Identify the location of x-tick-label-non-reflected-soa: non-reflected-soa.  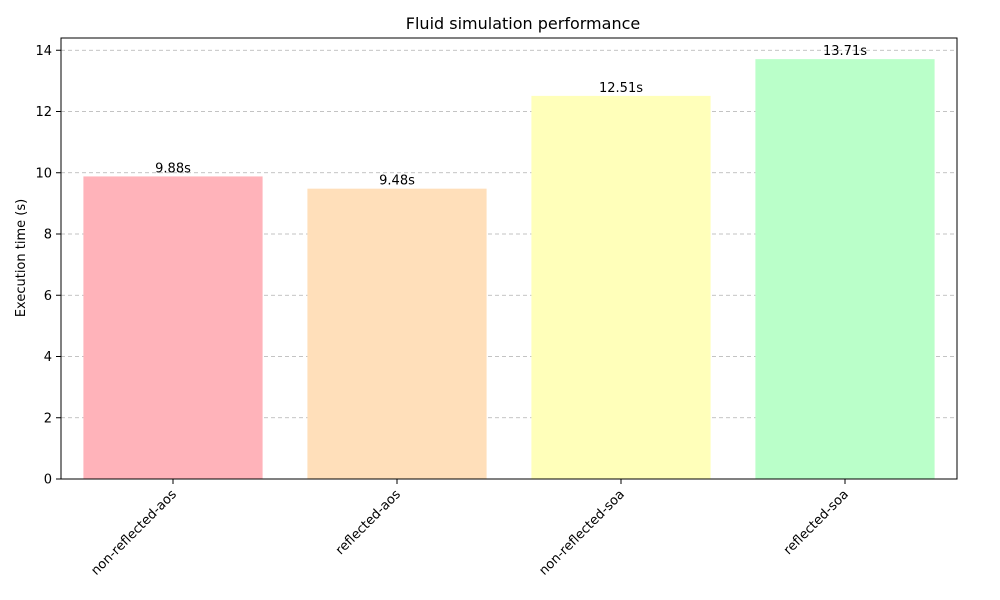
(581, 532).